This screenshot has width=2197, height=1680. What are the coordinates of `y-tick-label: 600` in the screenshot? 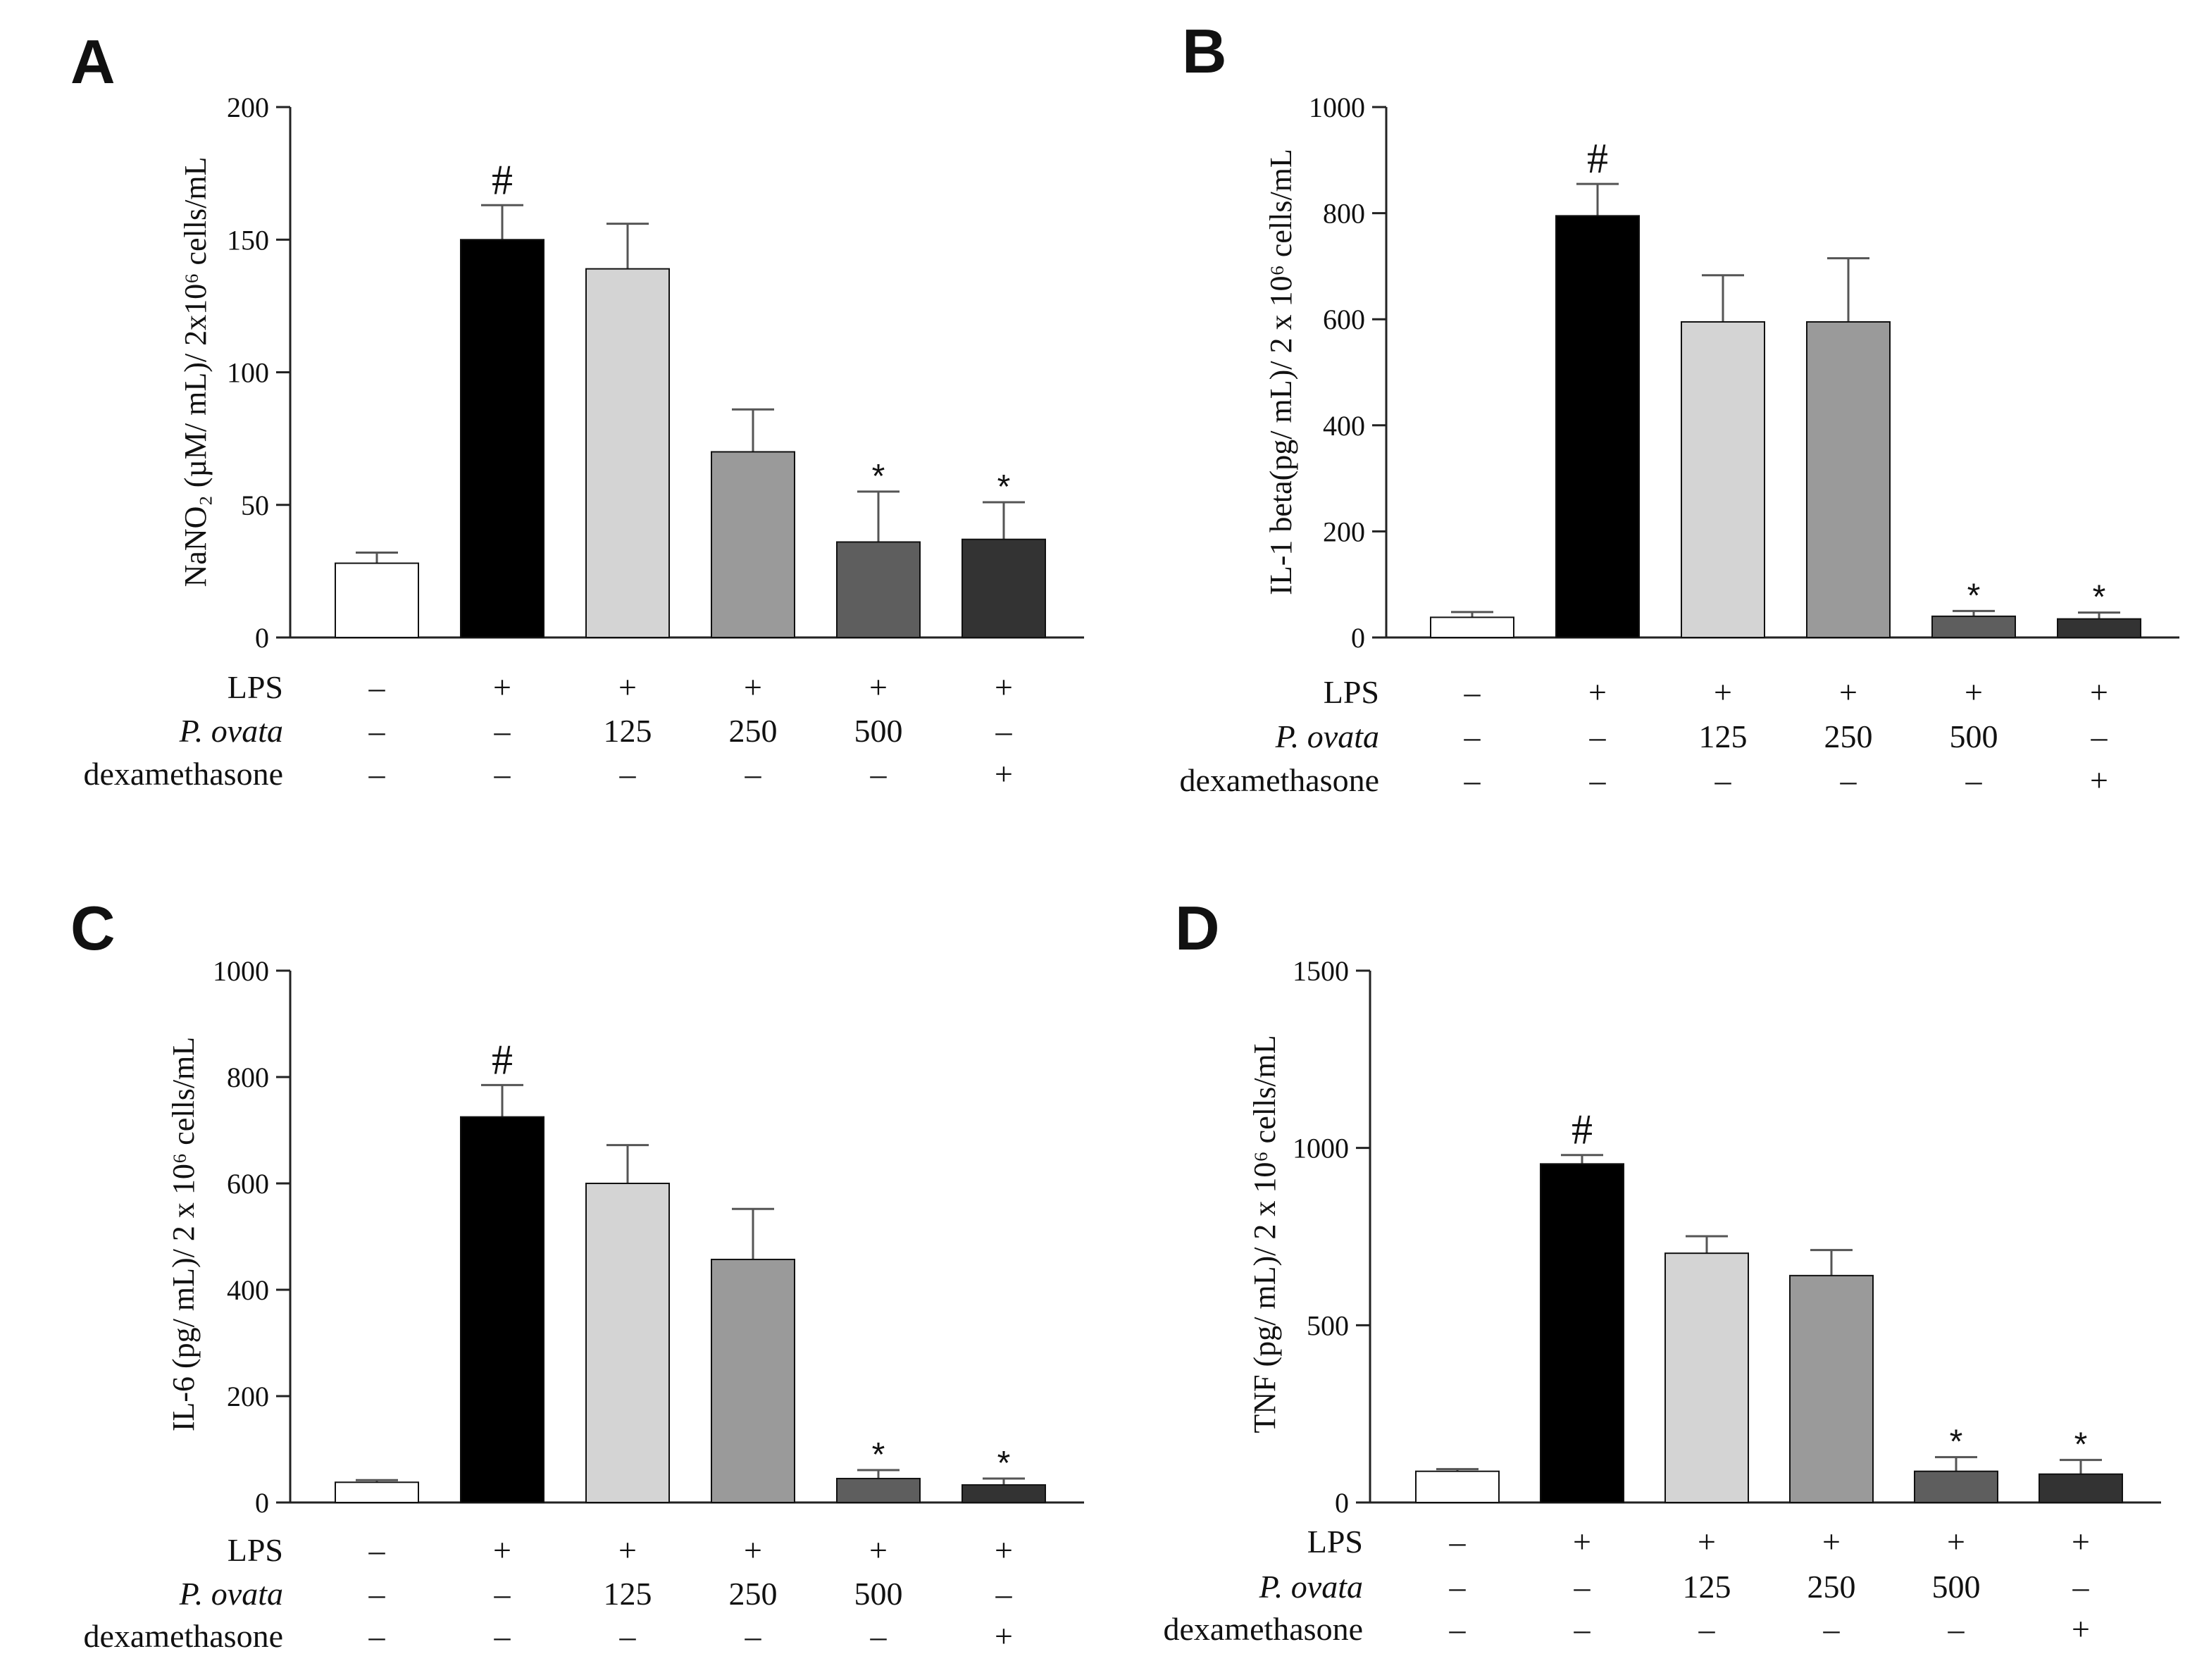 It's located at (248, 1184).